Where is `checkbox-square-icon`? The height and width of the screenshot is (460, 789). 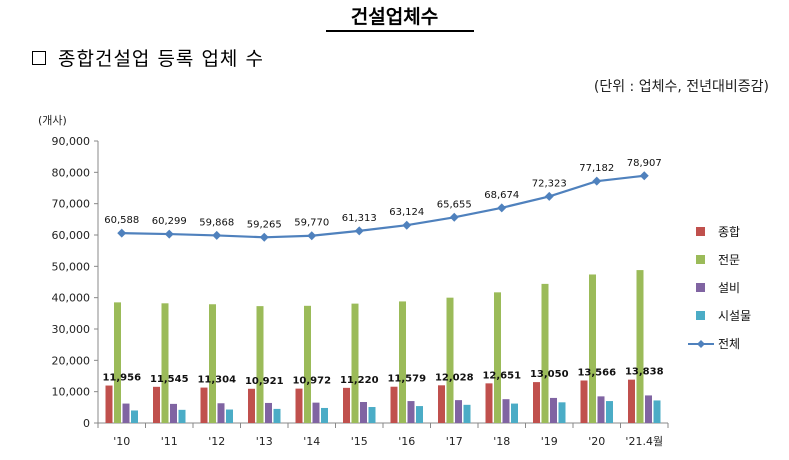
checkbox-square-icon is located at coordinates (39, 58).